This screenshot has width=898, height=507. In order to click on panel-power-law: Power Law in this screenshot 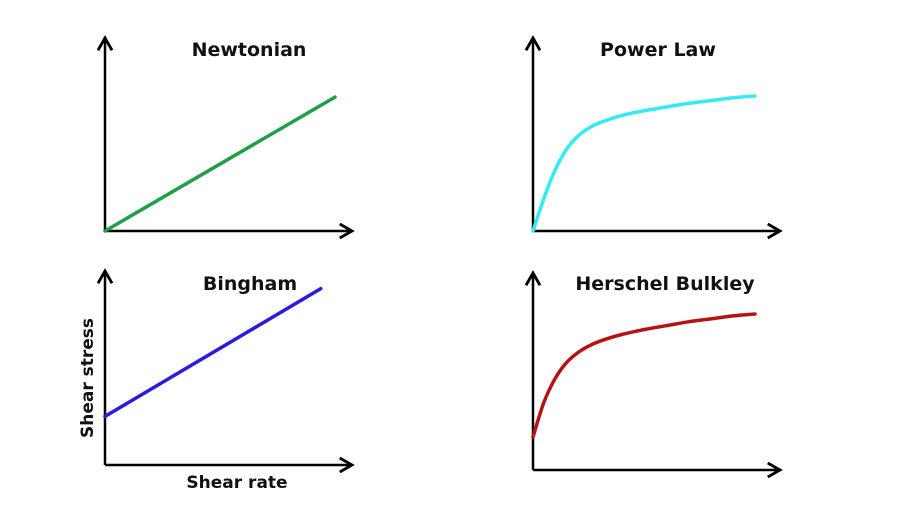, I will do `click(653, 137)`.